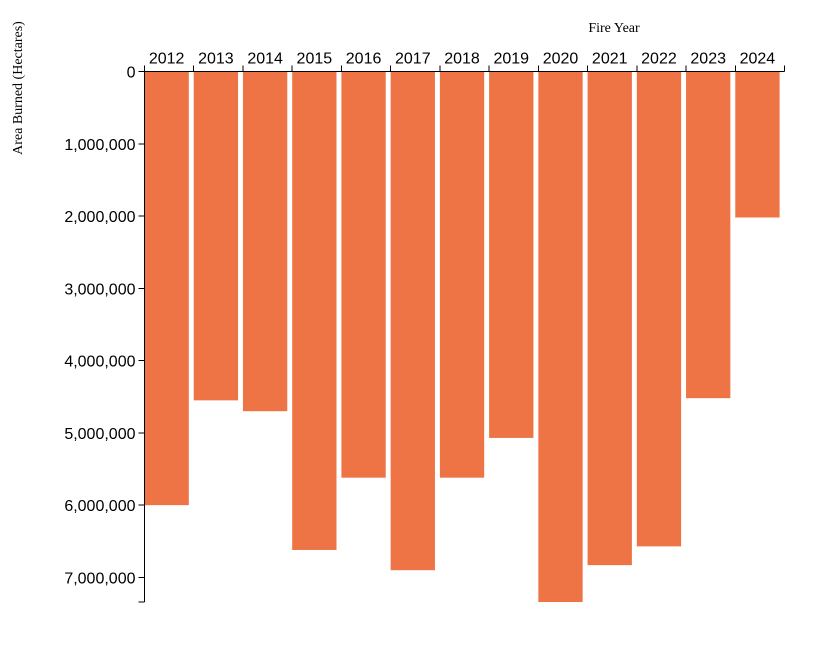  Describe the element at coordinates (364, 59) in the screenshot. I see `x-tick-label: 2016` at that location.